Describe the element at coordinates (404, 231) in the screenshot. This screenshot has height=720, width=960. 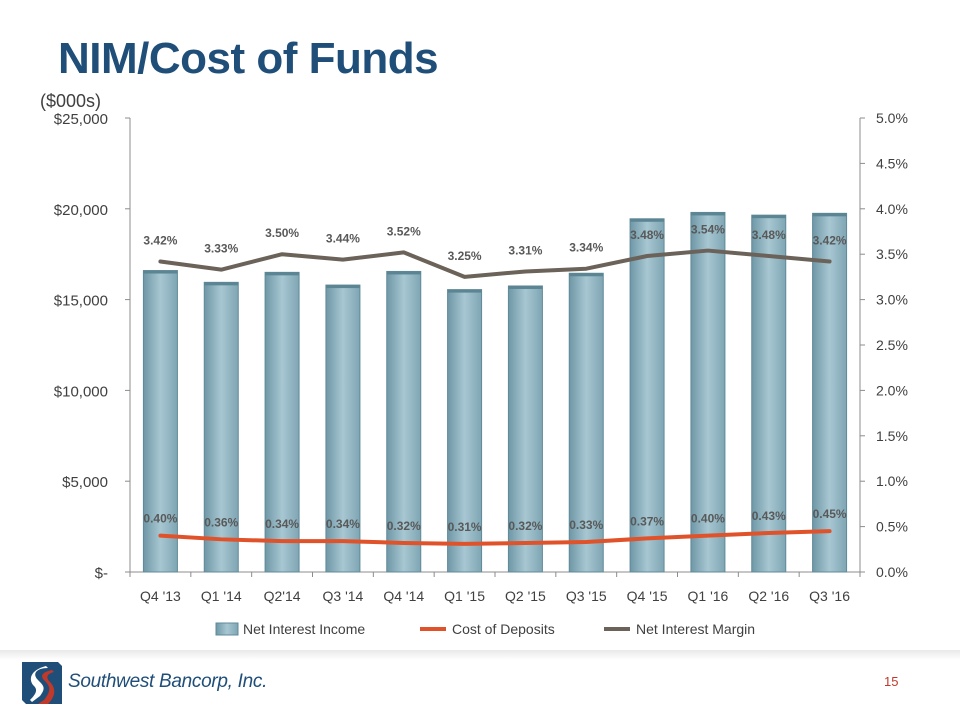
I see `net-interest-margin-data-label: 3.52%` at that location.